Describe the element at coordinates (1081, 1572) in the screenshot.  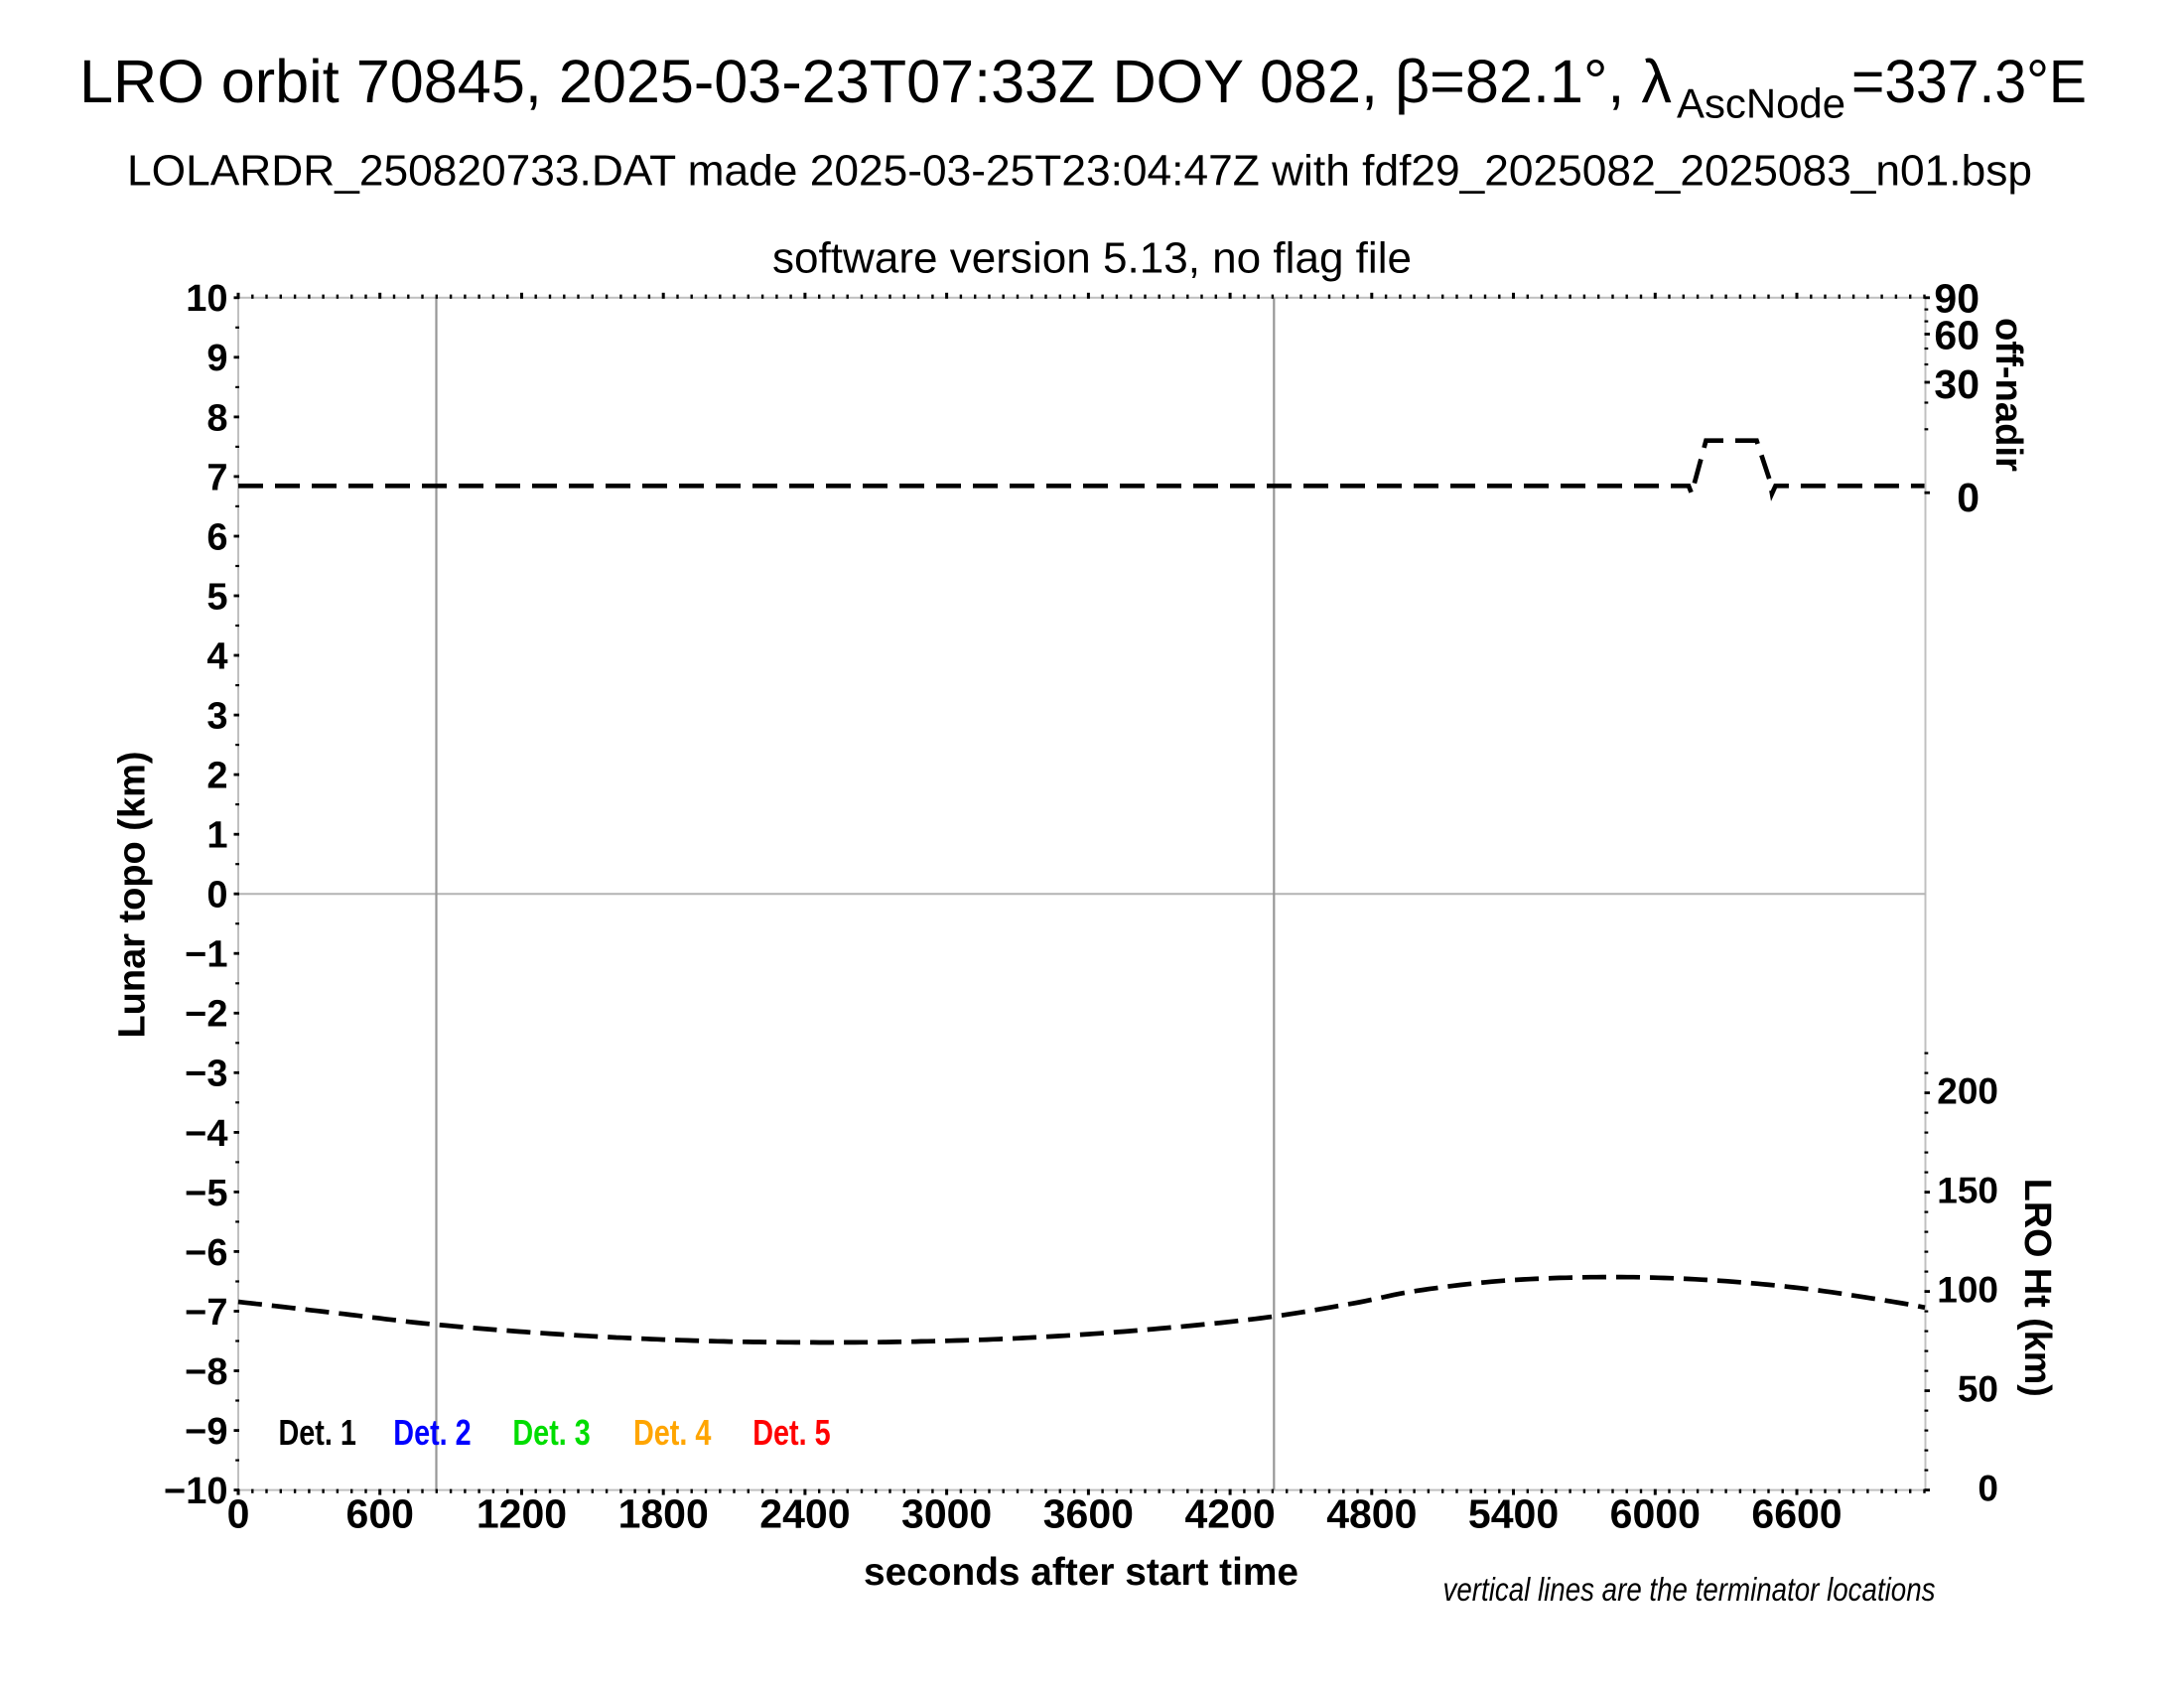
I see `svg-text: seconds after start time` at that location.